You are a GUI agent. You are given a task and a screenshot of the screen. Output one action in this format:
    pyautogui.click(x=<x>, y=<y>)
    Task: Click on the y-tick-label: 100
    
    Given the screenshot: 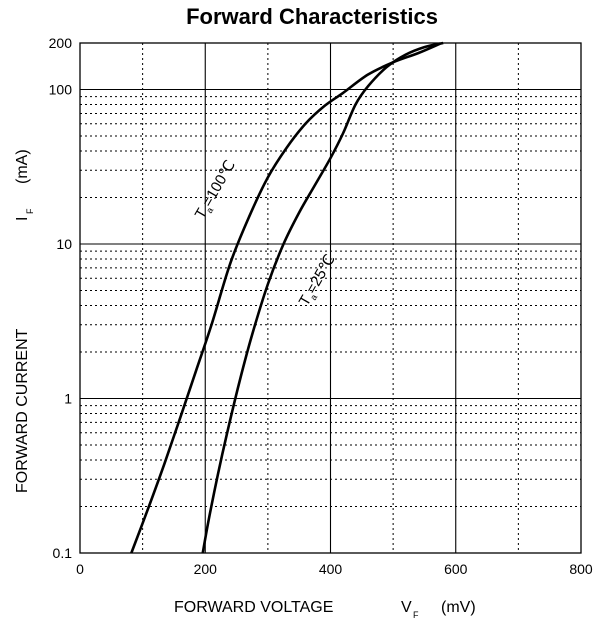 What is the action you would take?
    pyautogui.click(x=61, y=90)
    